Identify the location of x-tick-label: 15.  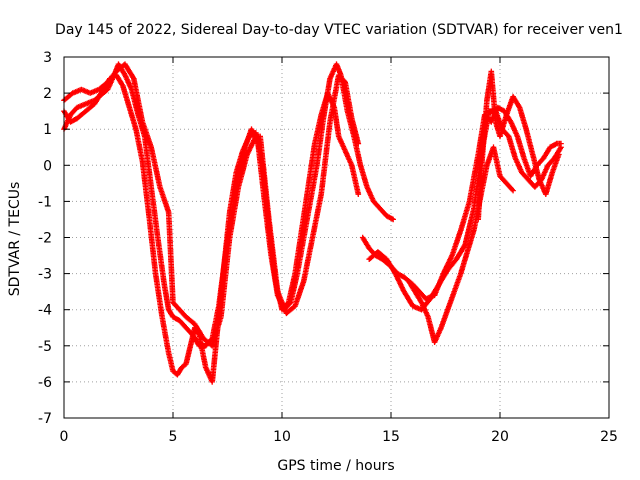
(391, 437).